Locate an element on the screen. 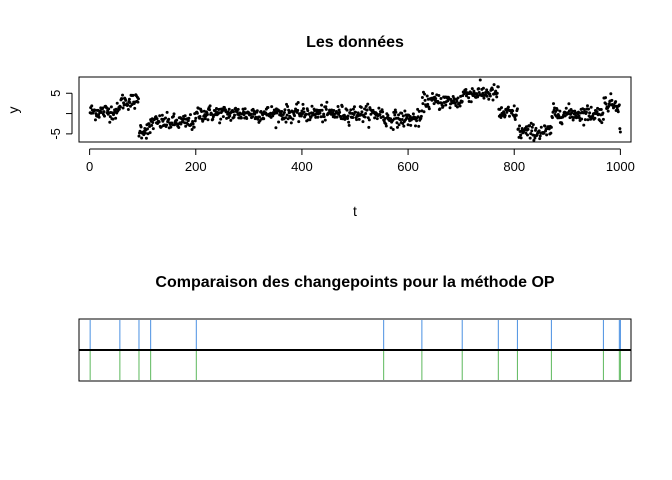  y-axis-label: y is located at coordinates (13, 110).